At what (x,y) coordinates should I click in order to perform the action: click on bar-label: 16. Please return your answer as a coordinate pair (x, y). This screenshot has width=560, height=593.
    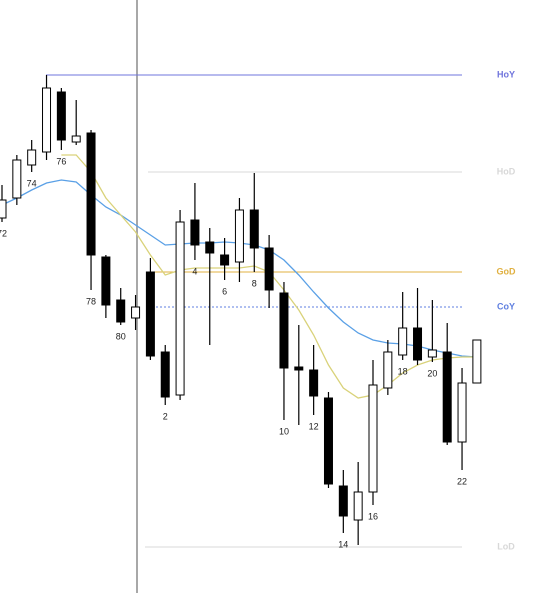
    Looking at the image, I should click on (373, 516).